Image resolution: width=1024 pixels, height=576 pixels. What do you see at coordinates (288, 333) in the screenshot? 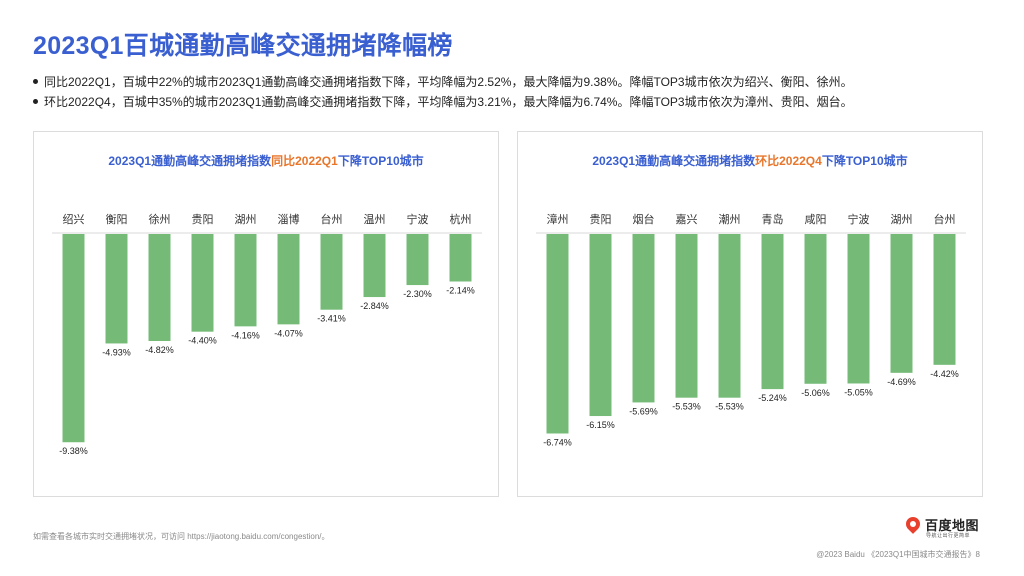
I see `data-label: -4.07%` at bounding box center [288, 333].